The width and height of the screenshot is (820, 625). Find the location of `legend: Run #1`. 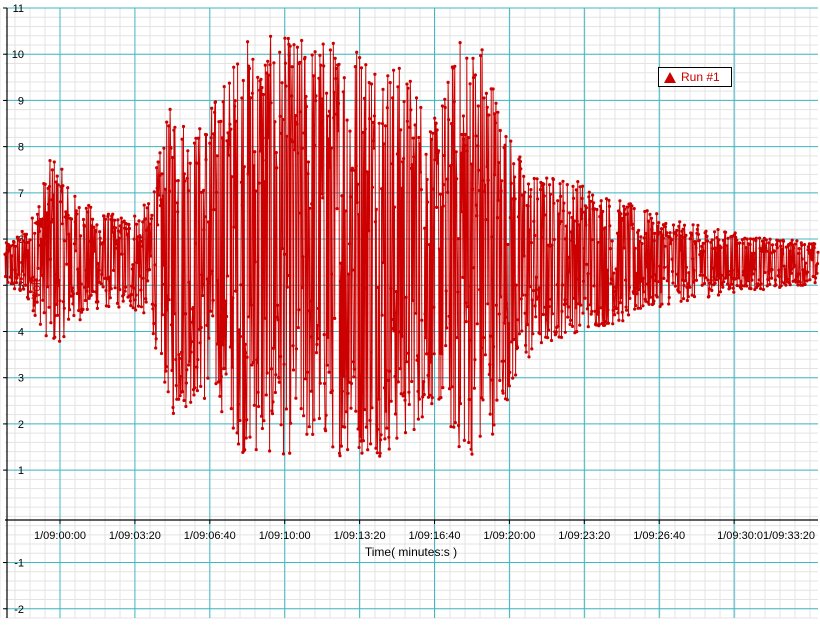

legend: Run #1 is located at coordinates (695, 77).